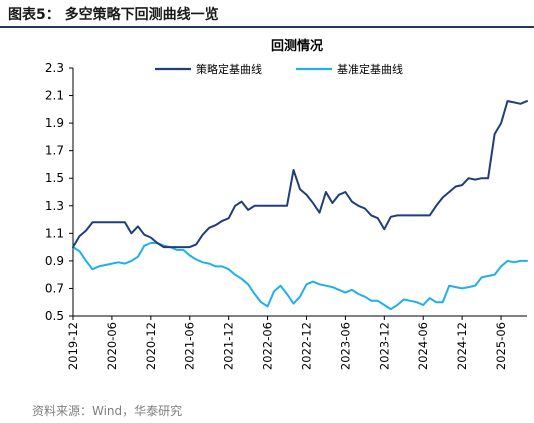 This screenshot has width=534, height=423. Describe the element at coordinates (54, 178) in the screenshot. I see `y-tick-label-5: 1.5` at that location.